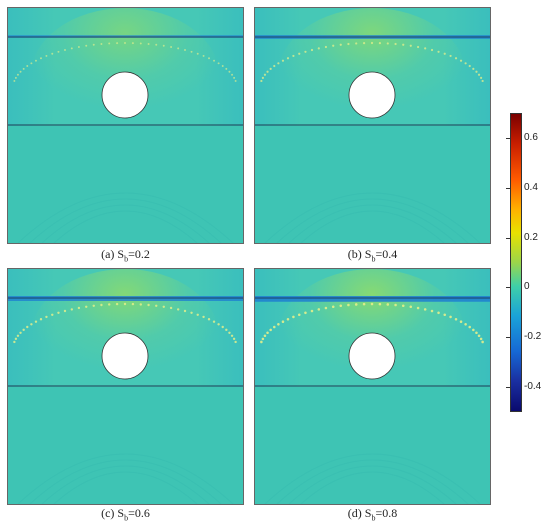  I want to click on caption-d-label: (d) S, so click(359, 513).